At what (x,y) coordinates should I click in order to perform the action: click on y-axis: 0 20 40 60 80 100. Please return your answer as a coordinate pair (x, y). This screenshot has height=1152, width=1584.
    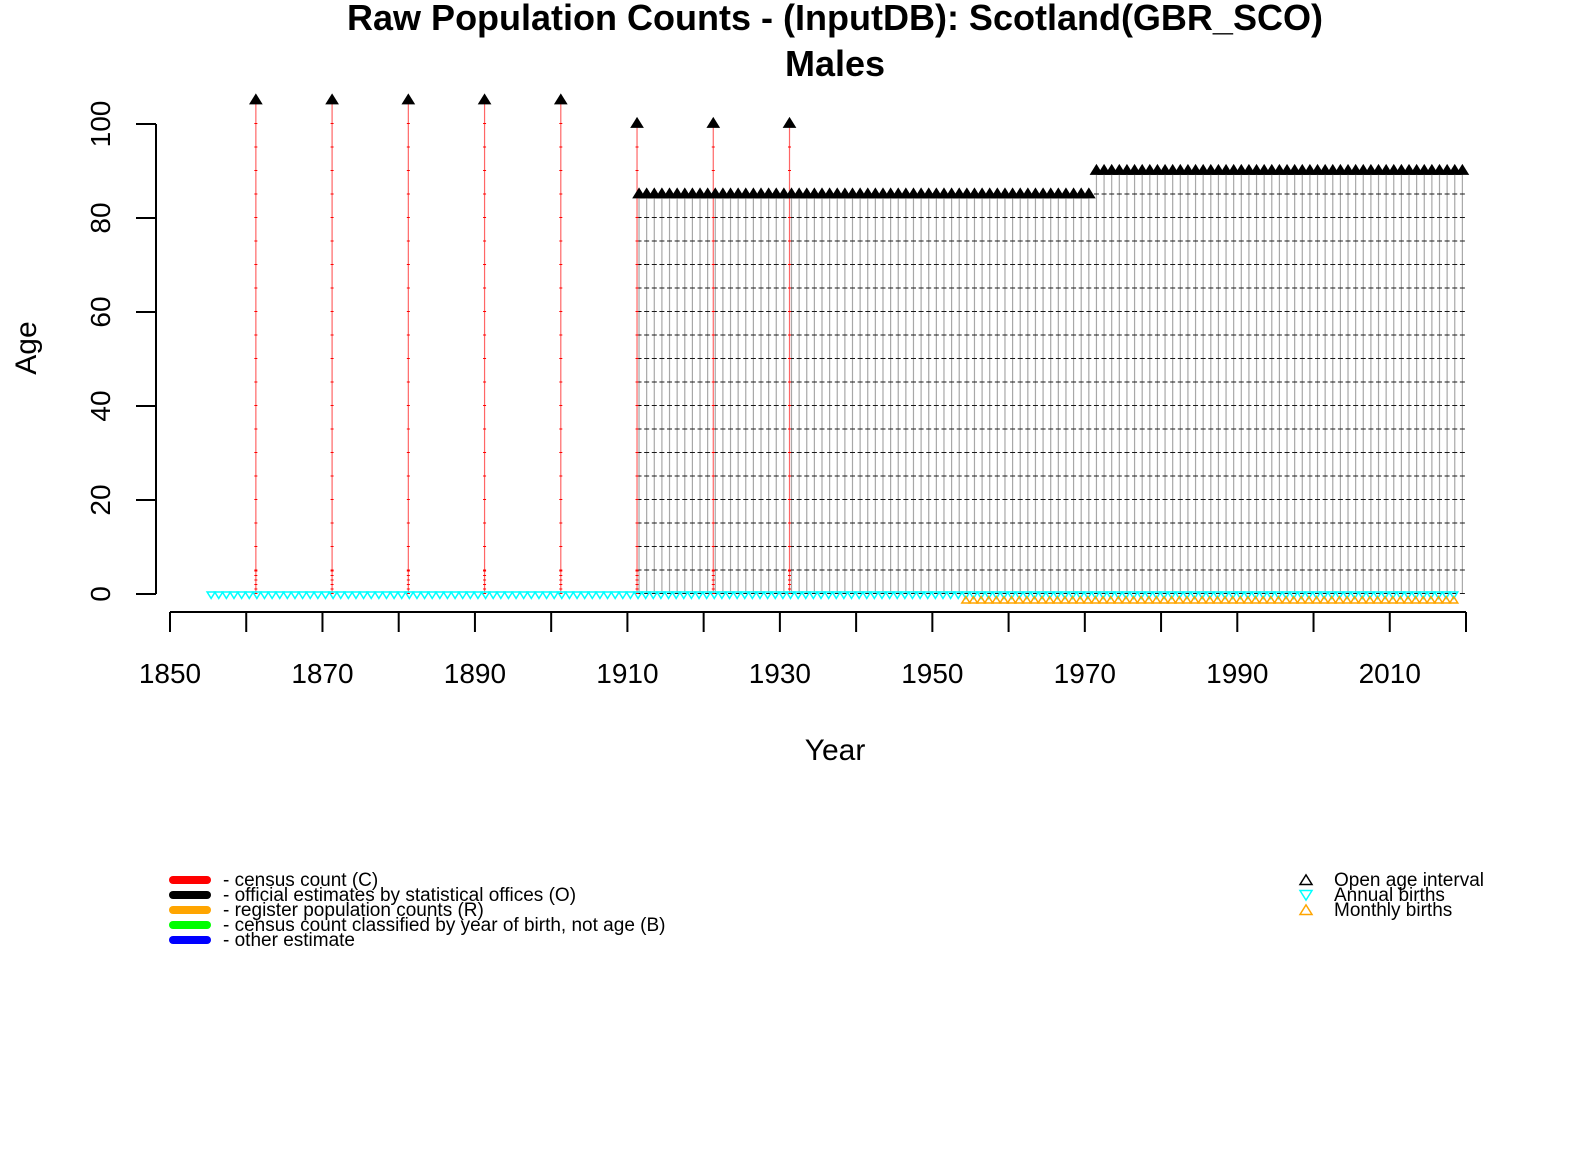
    Looking at the image, I should click on (121, 351).